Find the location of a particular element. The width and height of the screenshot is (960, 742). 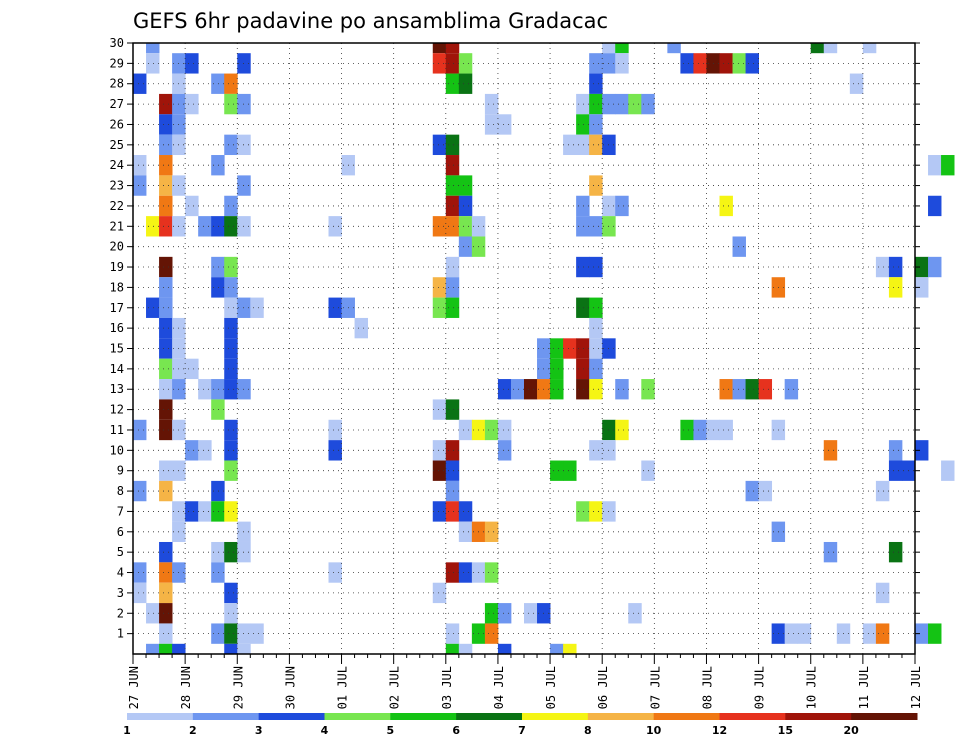

x-tick-label: 11 JUL is located at coordinates (864, 687).